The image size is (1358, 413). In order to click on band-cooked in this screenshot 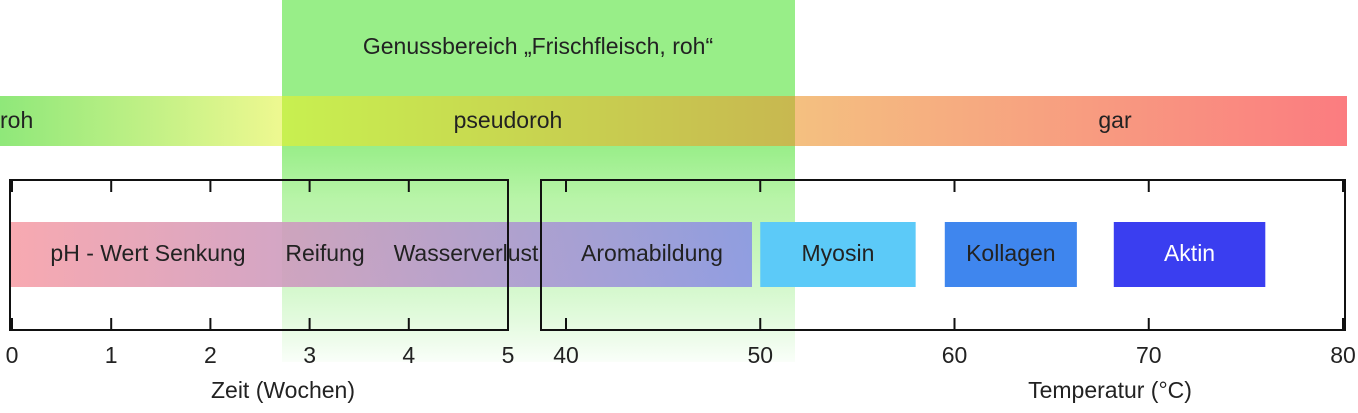, I will do `click(1071, 121)`.